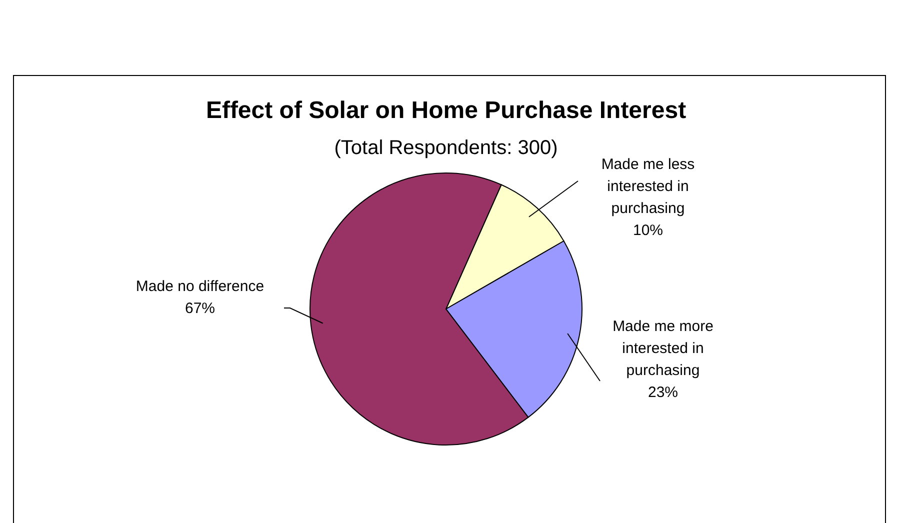  What do you see at coordinates (200, 308) in the screenshot?
I see `data-label: 67%` at bounding box center [200, 308].